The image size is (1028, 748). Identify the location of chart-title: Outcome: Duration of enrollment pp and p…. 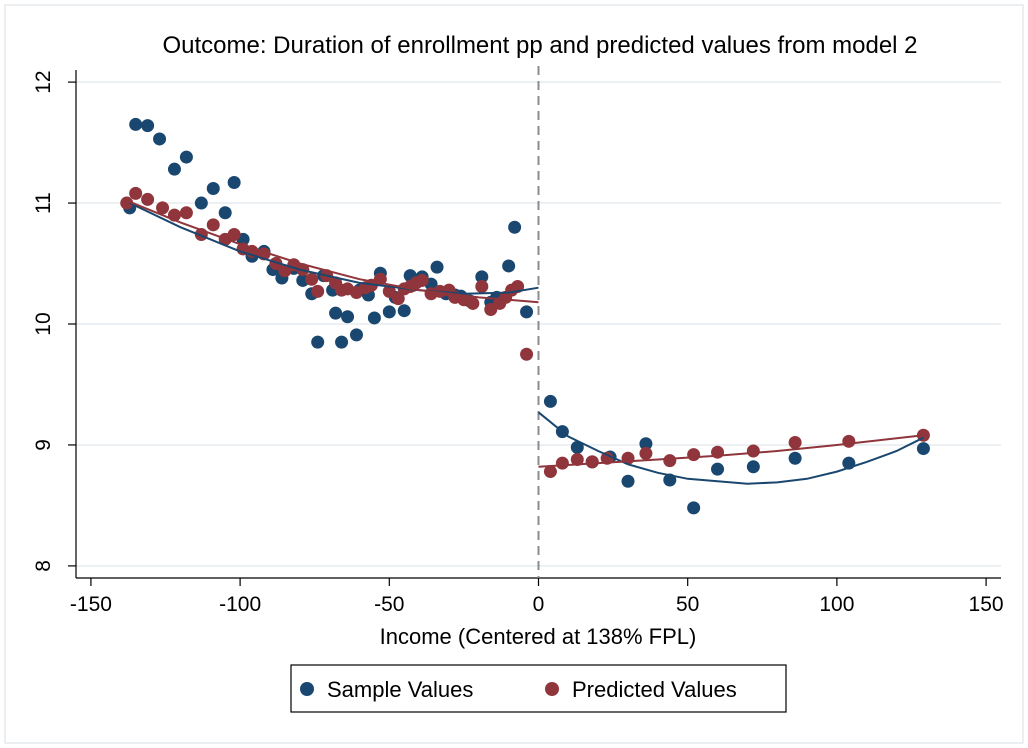
(539, 45).